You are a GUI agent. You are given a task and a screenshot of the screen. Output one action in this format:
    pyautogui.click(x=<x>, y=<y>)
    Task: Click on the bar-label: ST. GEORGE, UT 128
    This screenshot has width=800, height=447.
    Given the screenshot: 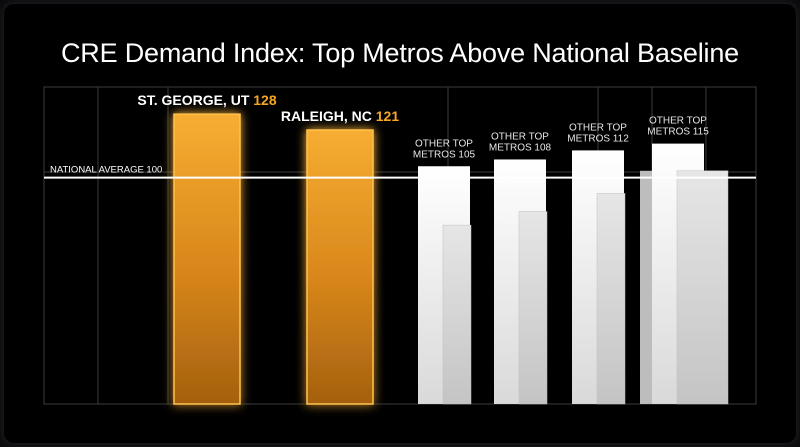 What is the action you would take?
    pyautogui.click(x=206, y=100)
    